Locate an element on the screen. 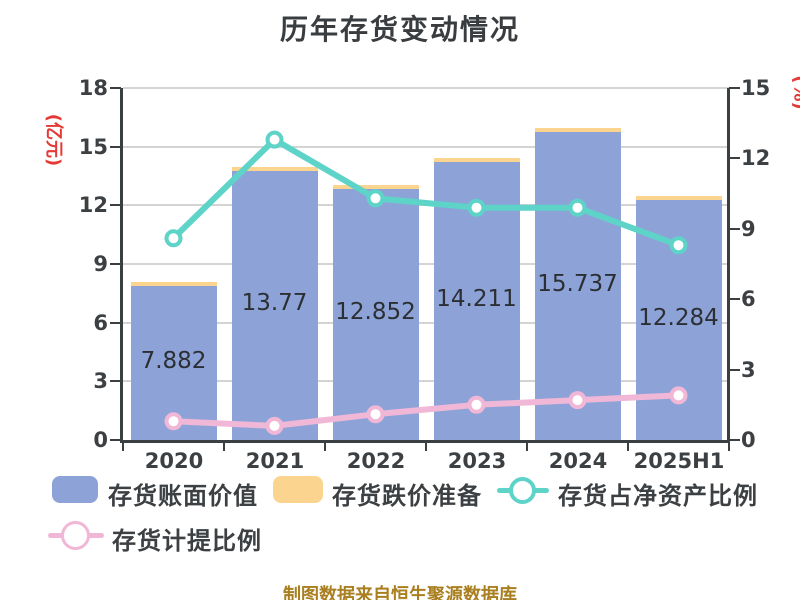 The height and width of the screenshot is (600, 800). right-axis-tick-label-0: 0 is located at coordinates (748, 440).